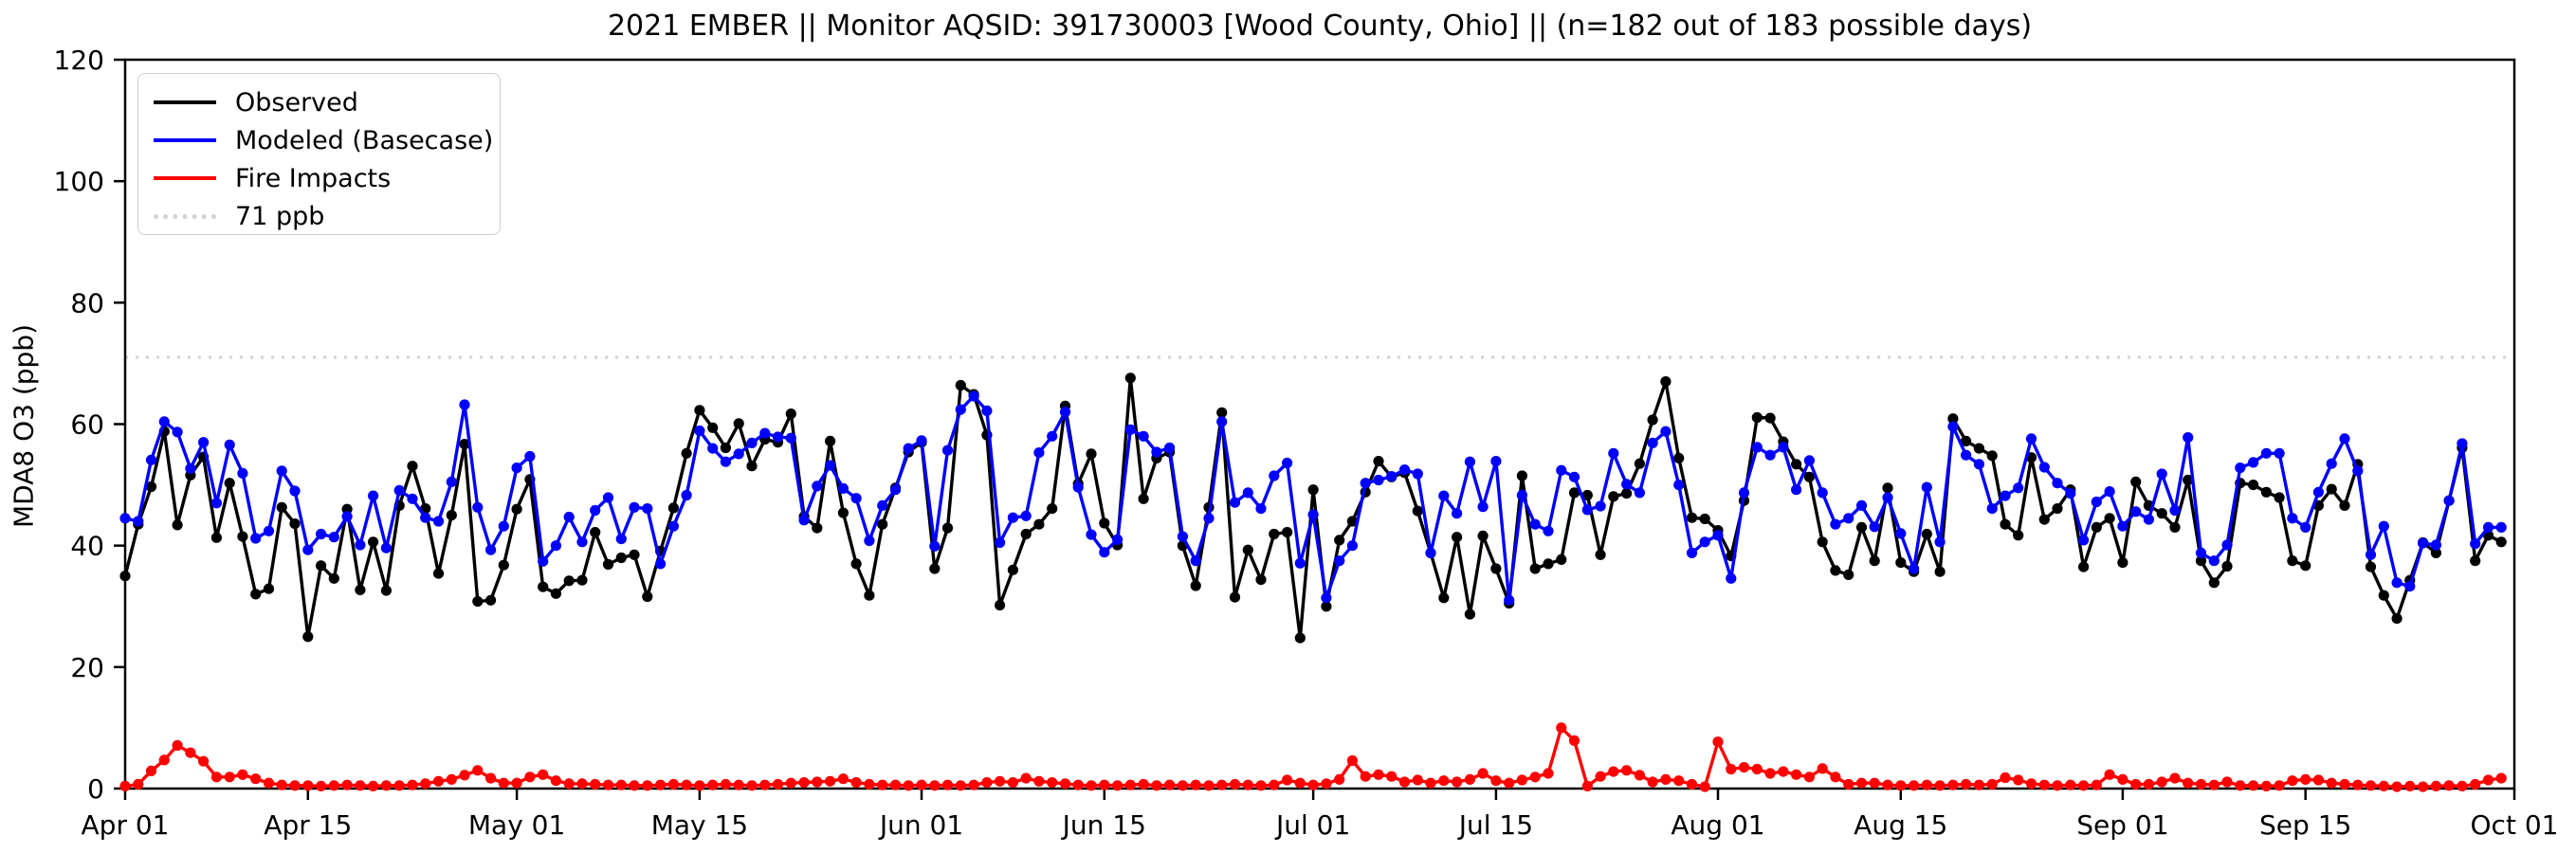 The image size is (2576, 853). Describe the element at coordinates (185, 216) in the screenshot. I see `legend-swatch-icon` at that location.